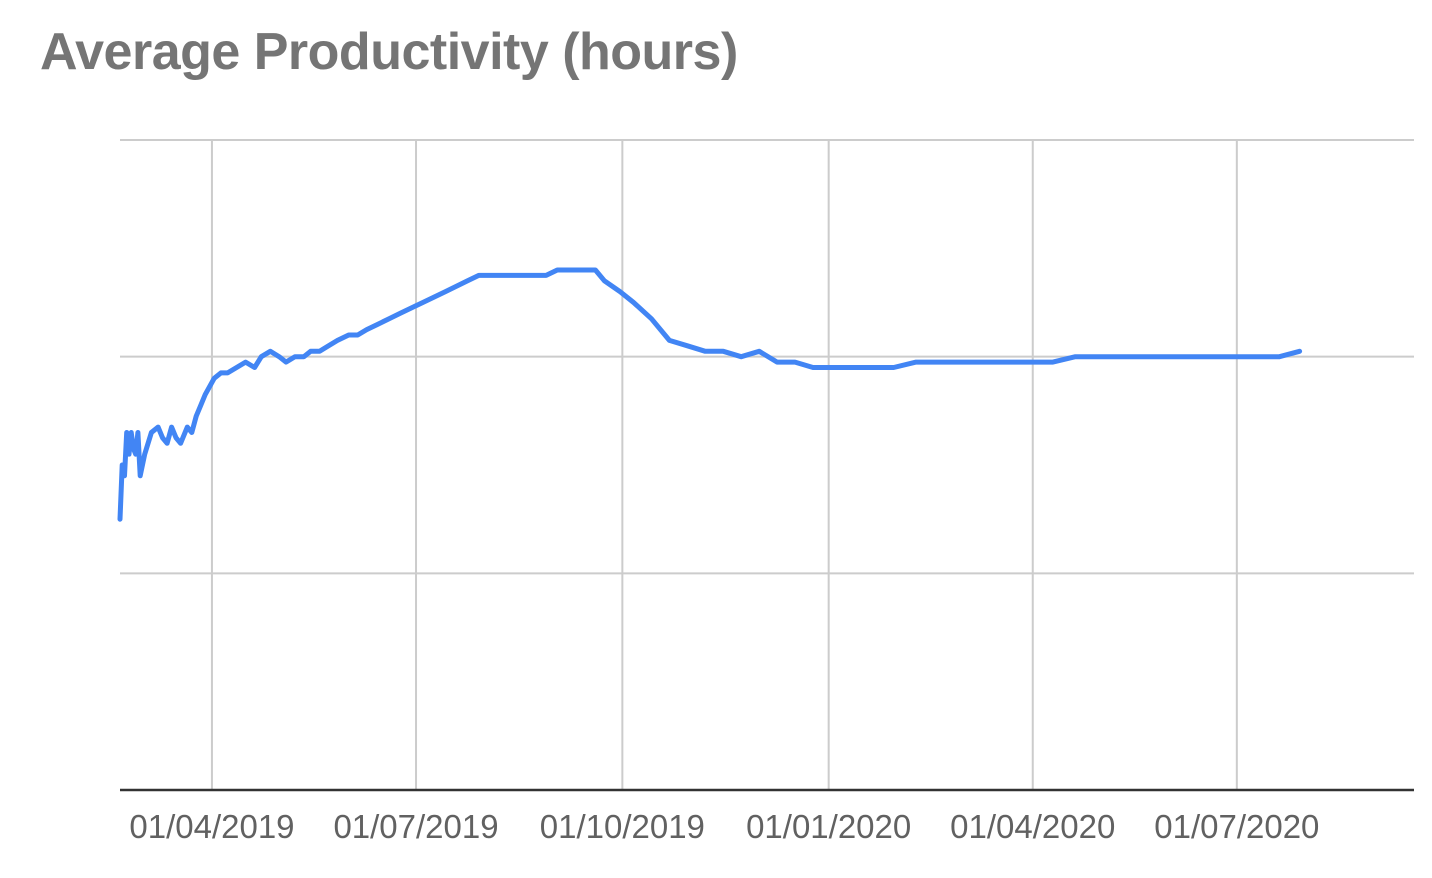  Describe the element at coordinates (1236, 826) in the screenshot. I see `x-tick-label: 01/07/2020` at that location.